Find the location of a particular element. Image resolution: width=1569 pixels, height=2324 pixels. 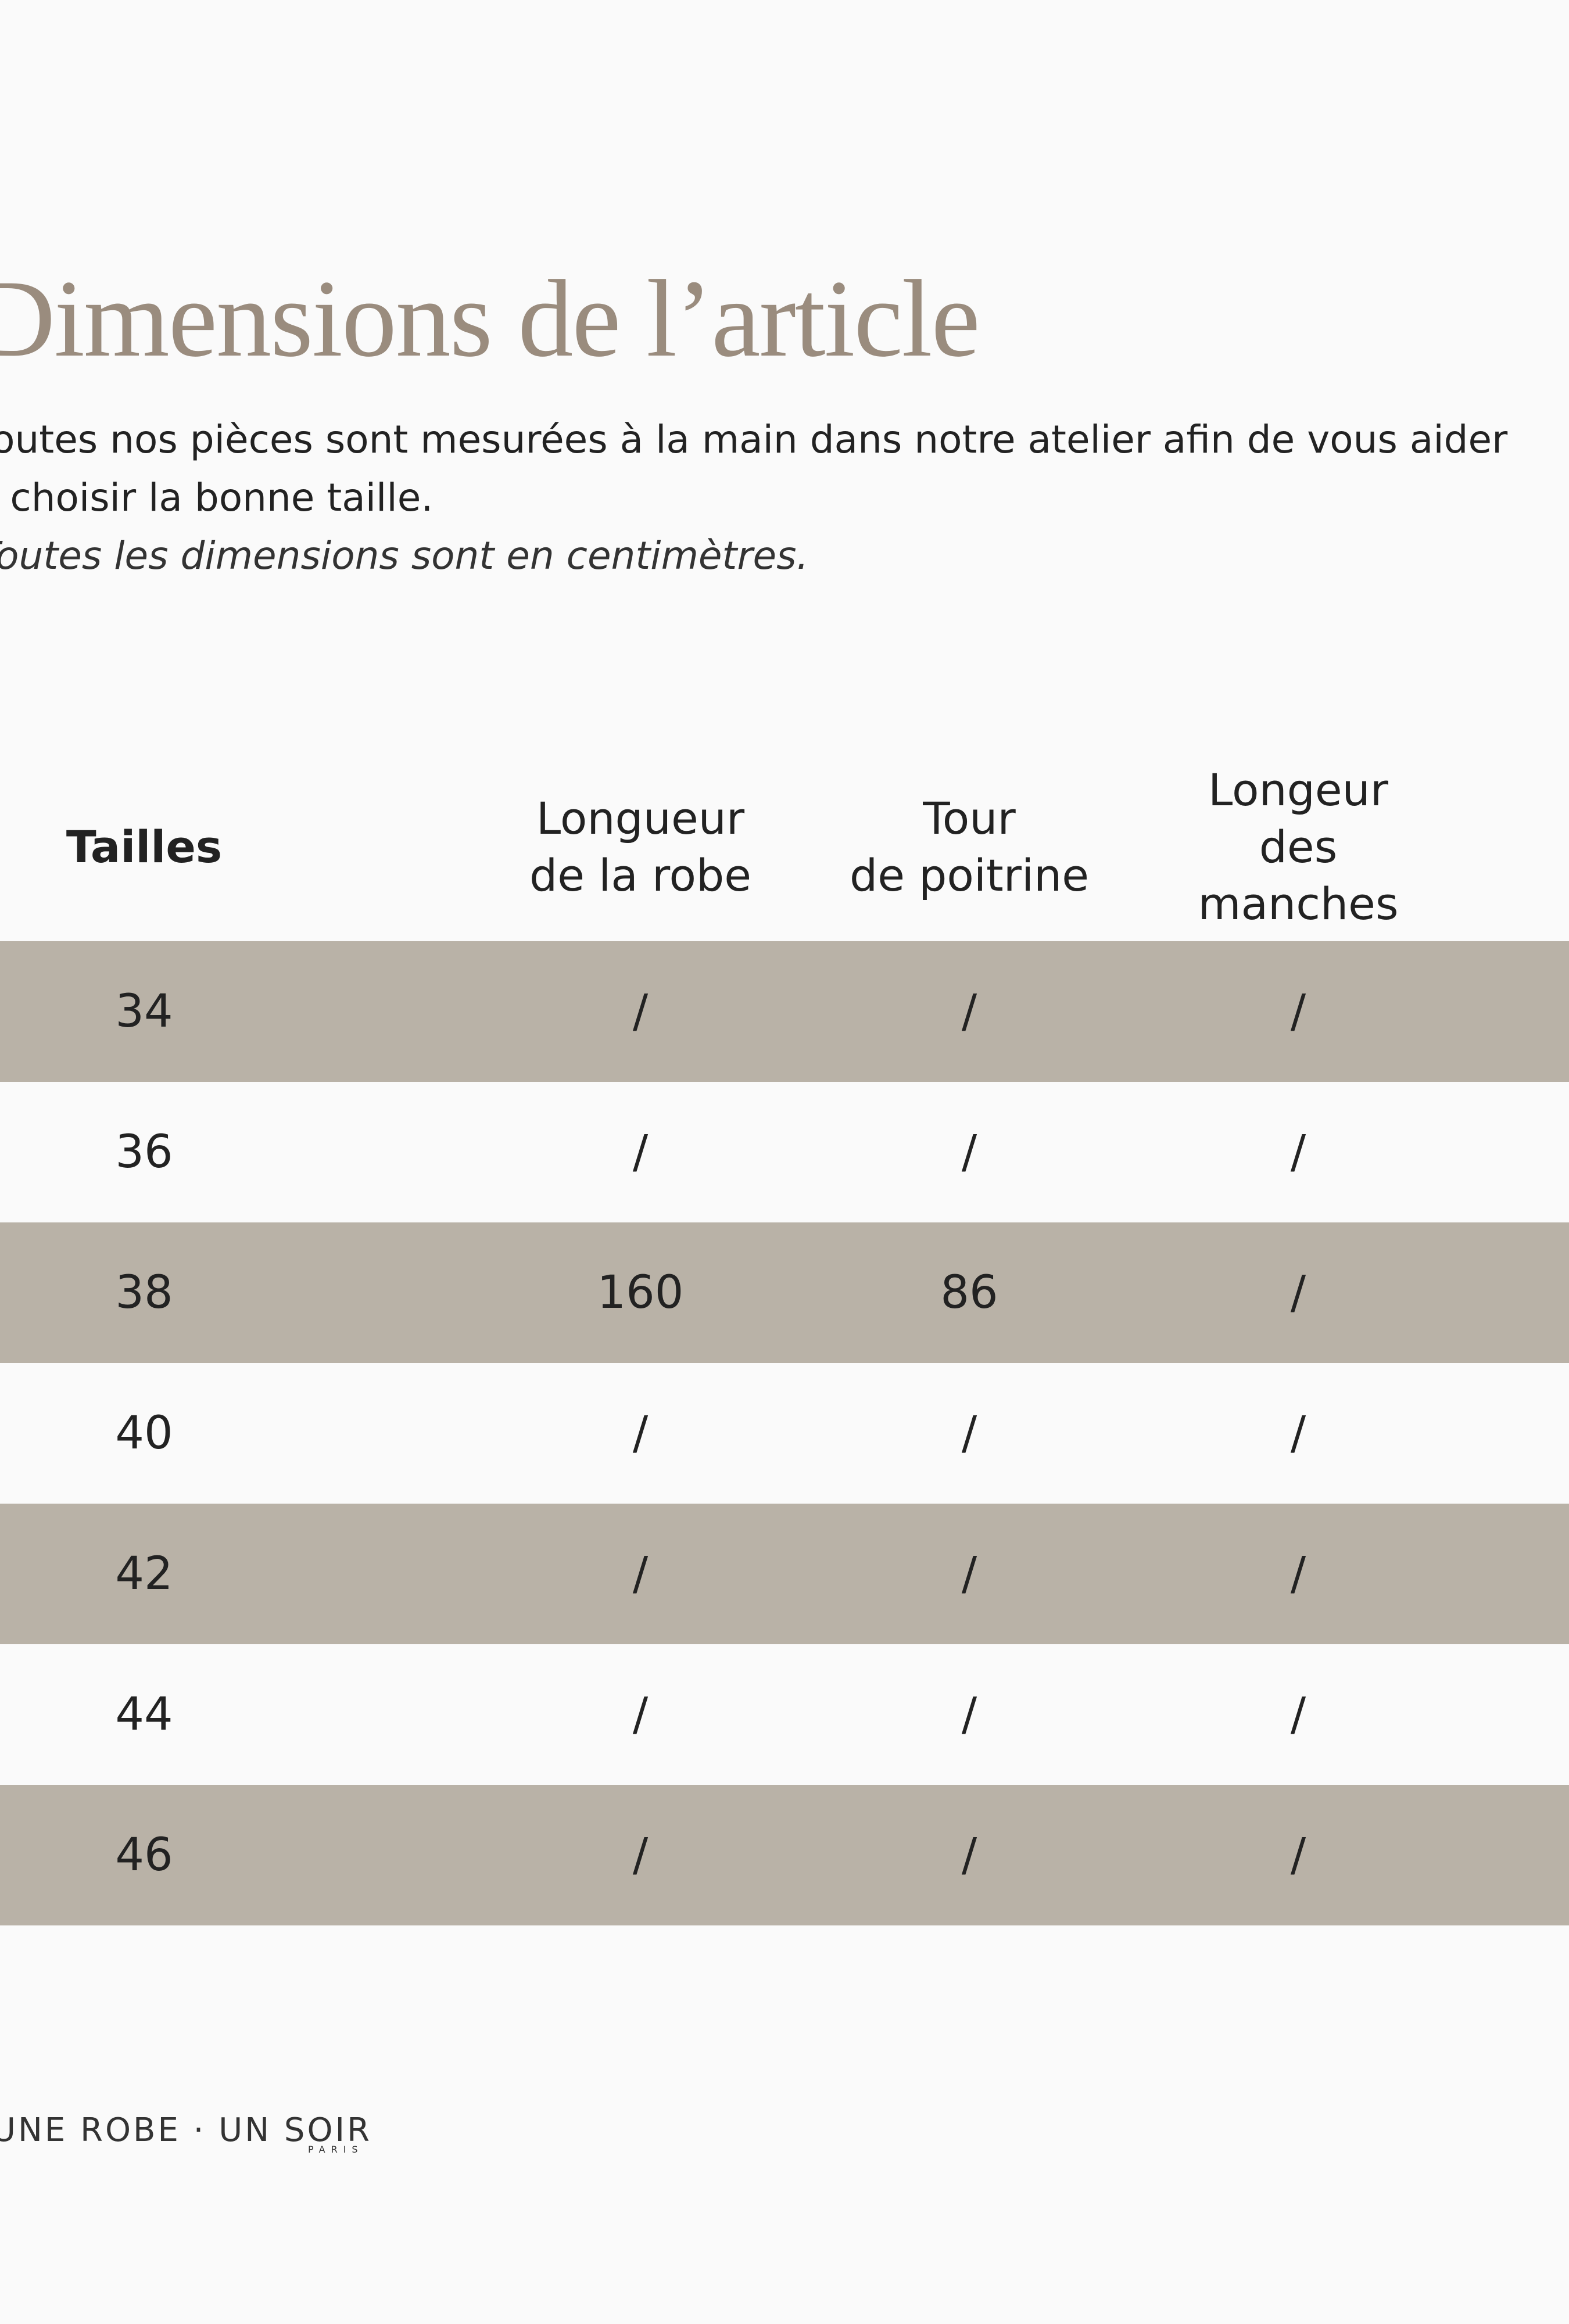

title: Dimensions de l’article is located at coordinates (490, 319).